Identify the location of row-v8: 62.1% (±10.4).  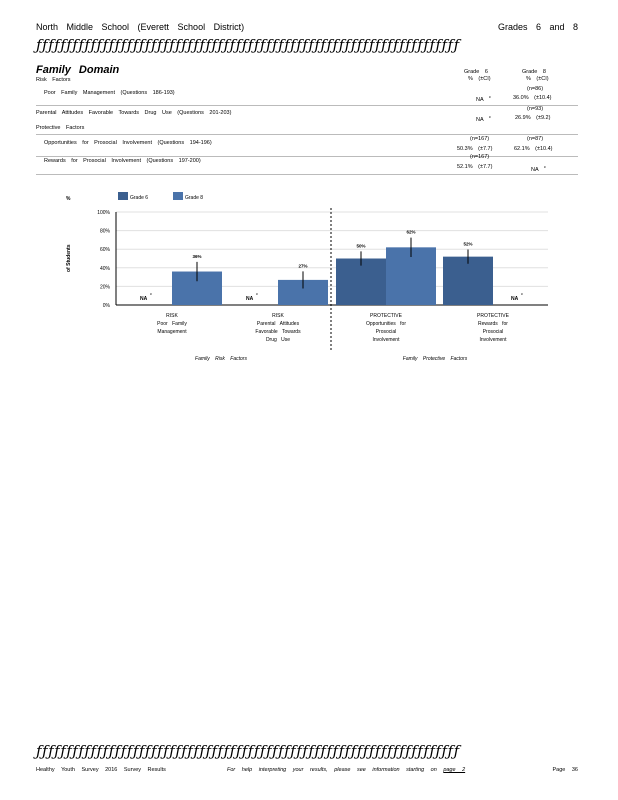
(533, 149).